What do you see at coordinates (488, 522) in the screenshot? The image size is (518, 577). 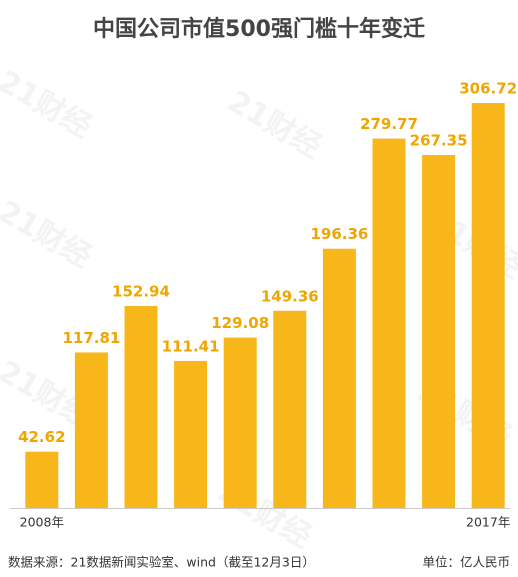 I see `x-tick-label: 2017年` at bounding box center [488, 522].